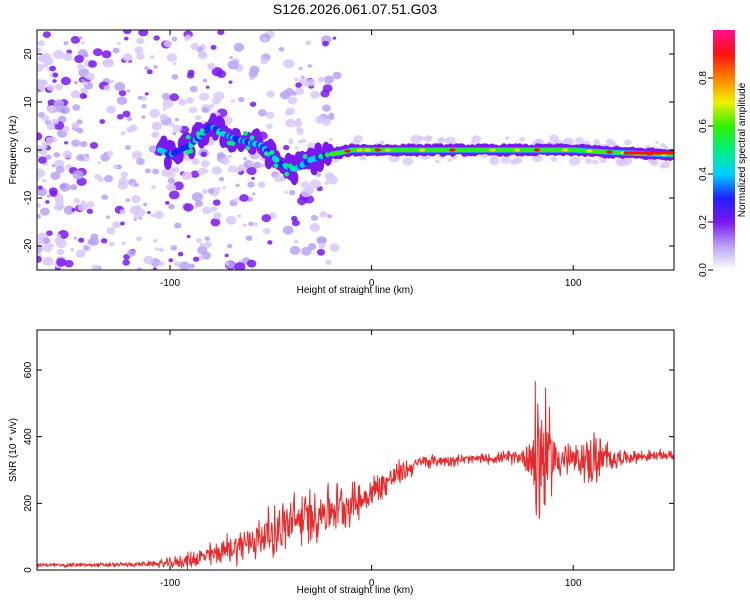  What do you see at coordinates (170, 283) in the screenshot?
I see `spectrogram-xtick-label: -100` at bounding box center [170, 283].